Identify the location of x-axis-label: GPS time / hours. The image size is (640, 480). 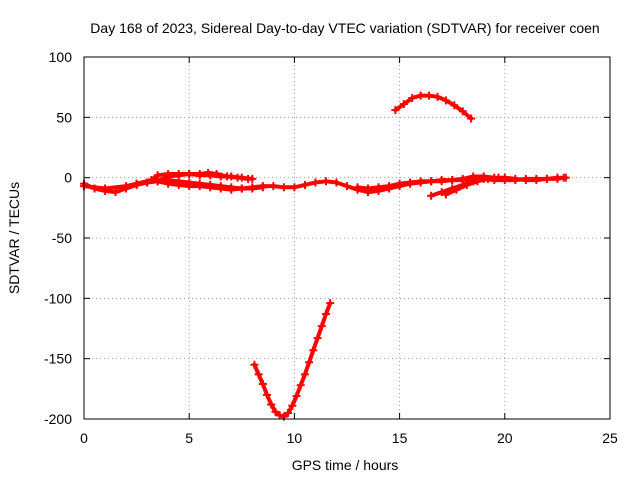
(345, 465).